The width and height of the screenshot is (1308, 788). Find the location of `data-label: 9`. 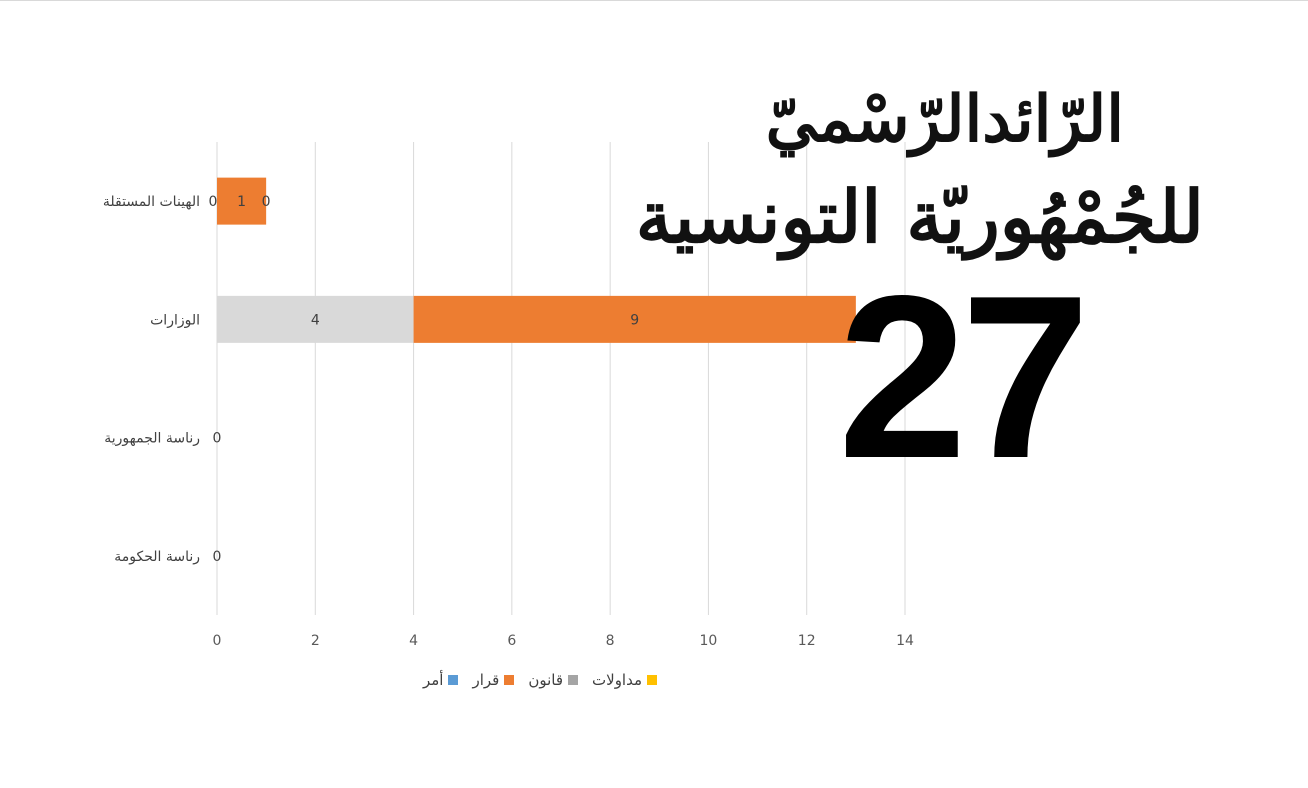

data-label: 9 is located at coordinates (634, 320).